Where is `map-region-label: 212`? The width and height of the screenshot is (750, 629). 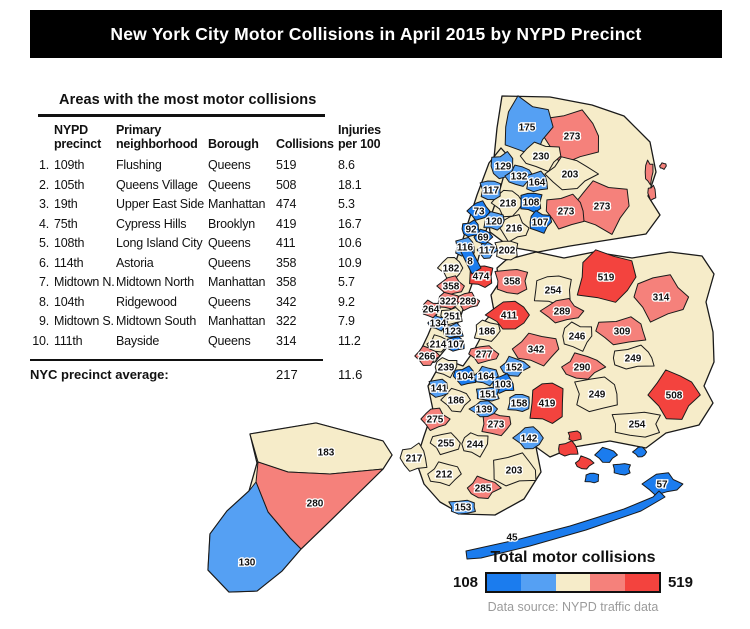
map-region-label: 212 is located at coordinates (444, 475).